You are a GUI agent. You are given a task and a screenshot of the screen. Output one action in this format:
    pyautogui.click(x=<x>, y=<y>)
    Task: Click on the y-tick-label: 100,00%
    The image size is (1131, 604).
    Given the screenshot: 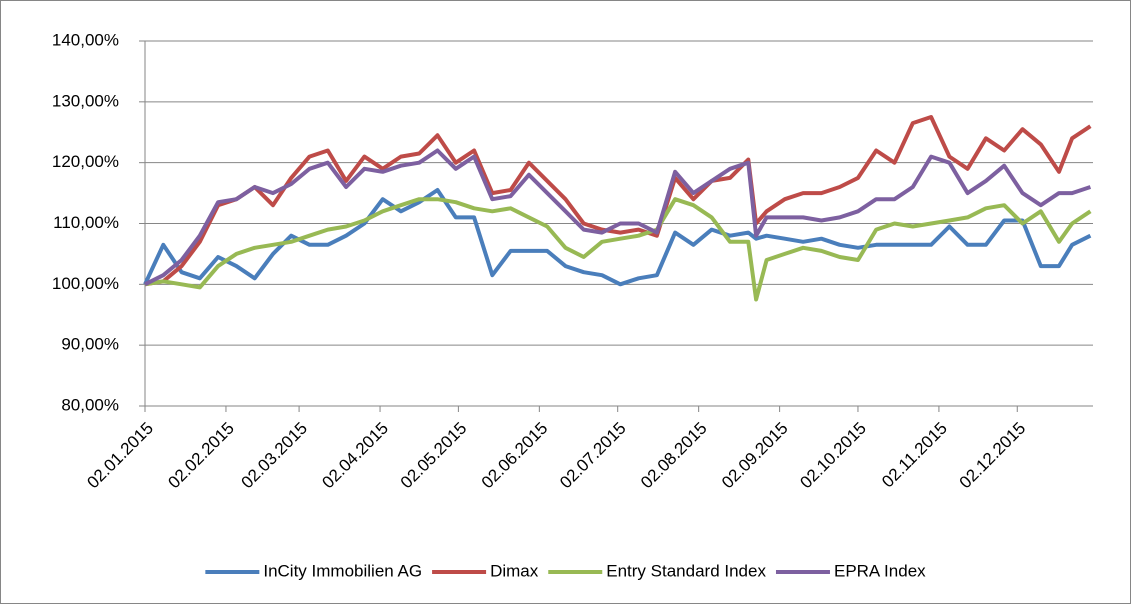 What is the action you would take?
    pyautogui.click(x=85, y=283)
    